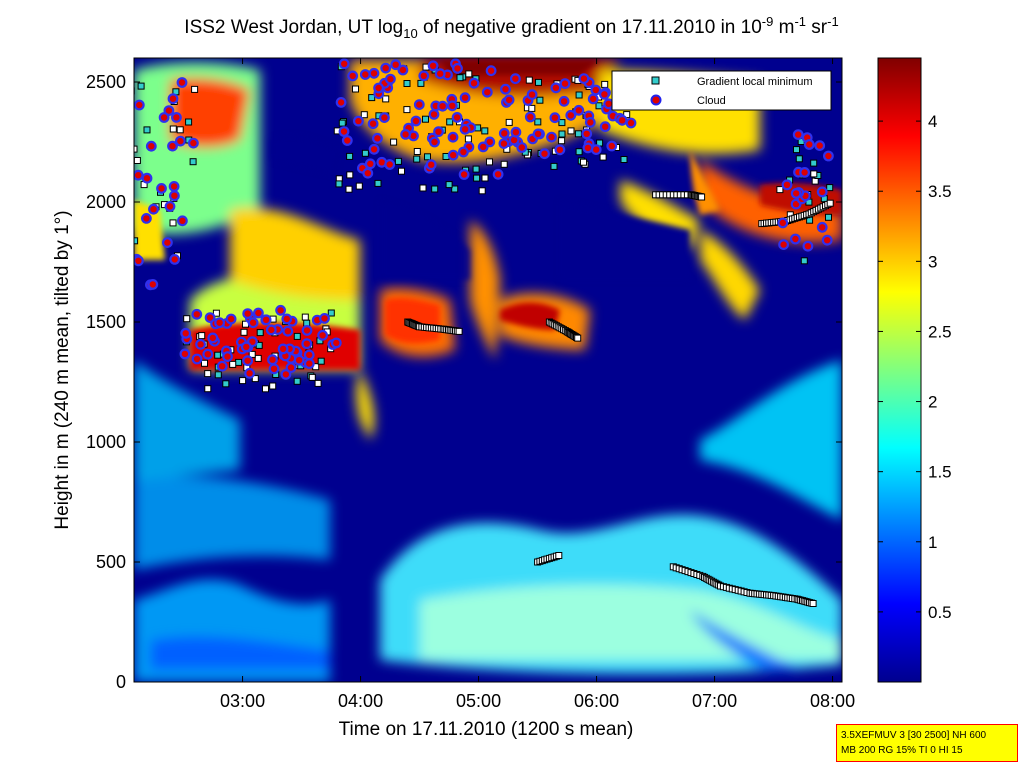 This screenshot has height=767, width=1023. What do you see at coordinates (932, 542) in the screenshot?
I see `colorbar-tick-label: 1` at bounding box center [932, 542].